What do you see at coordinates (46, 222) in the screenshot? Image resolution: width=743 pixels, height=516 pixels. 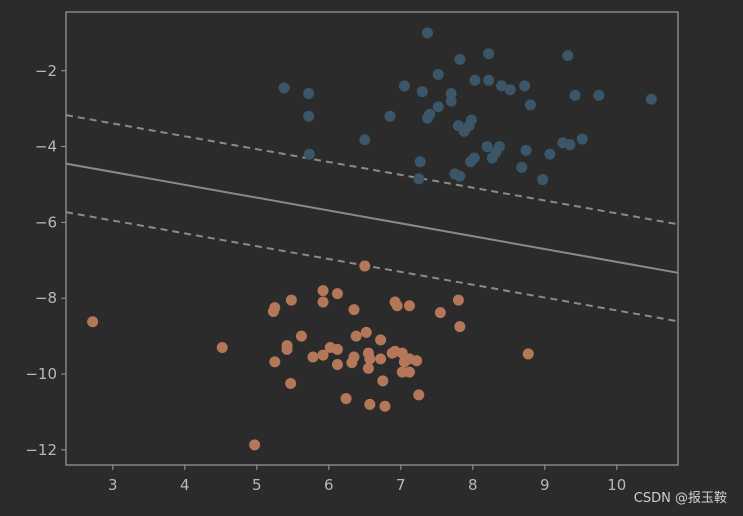 I see `y-tick-label: −6` at bounding box center [46, 222].